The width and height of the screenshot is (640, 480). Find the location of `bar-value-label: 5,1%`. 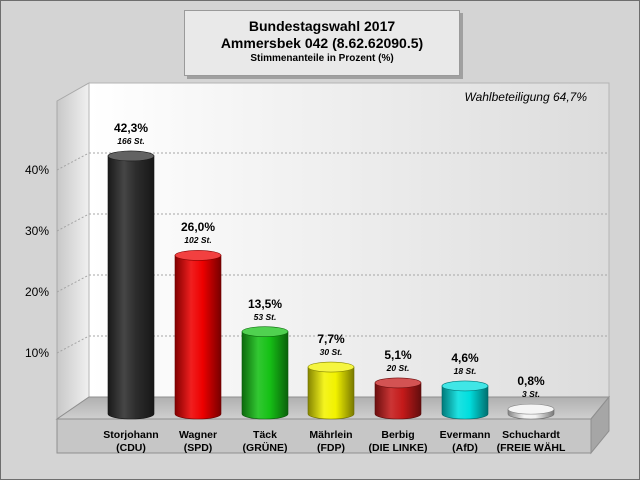

bar-value-label: 5,1% is located at coordinates (398, 354).